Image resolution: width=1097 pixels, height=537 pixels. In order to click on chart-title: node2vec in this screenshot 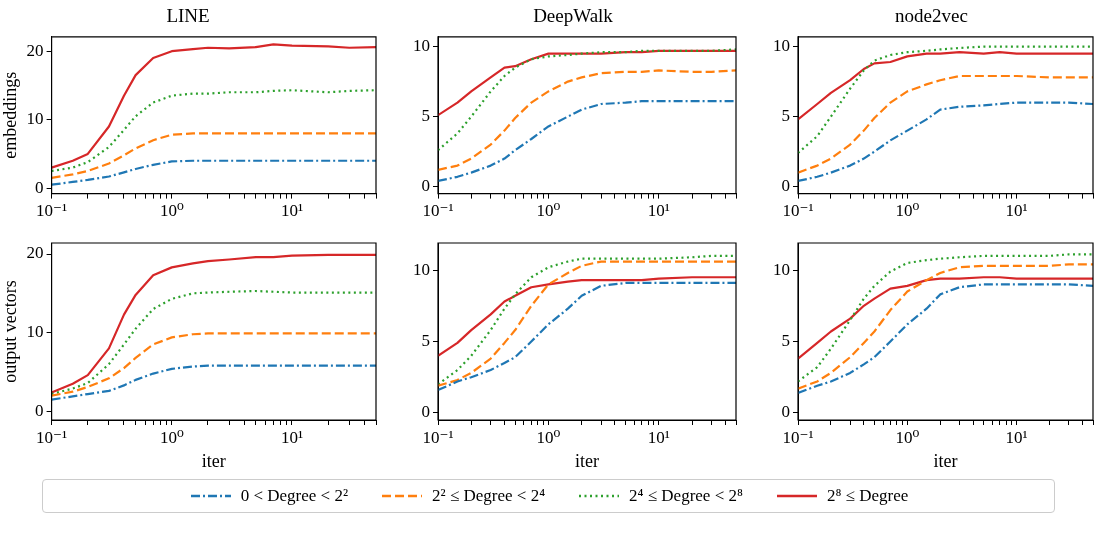, I will do `click(931, 16)`.